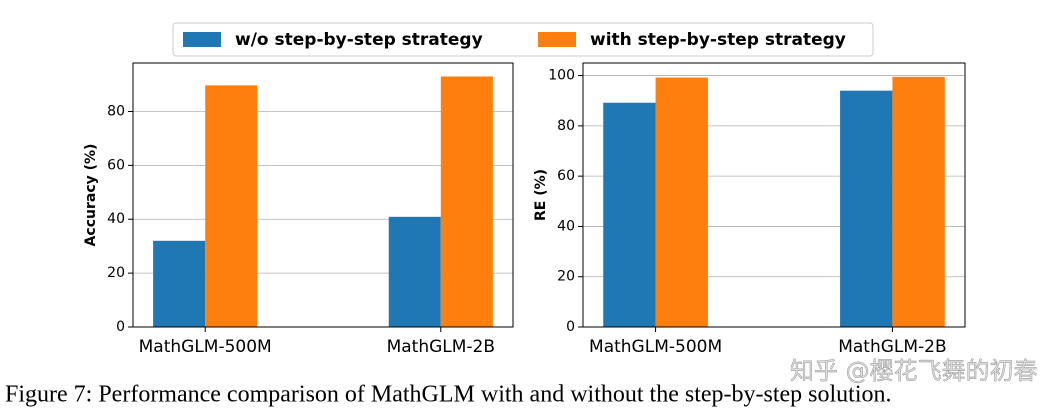 Image resolution: width=1061 pixels, height=414 pixels. What do you see at coordinates (561, 76) in the screenshot?
I see `y-tick-label: 100` at bounding box center [561, 76].